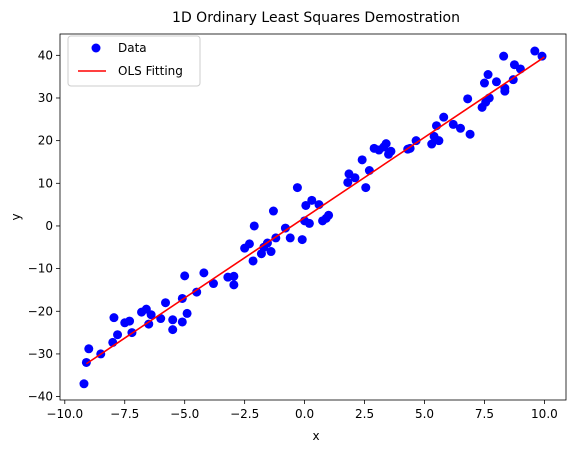 This screenshot has width=578, height=453. What do you see at coordinates (40, 397) in the screenshot?
I see `y-tick-label: −40` at bounding box center [40, 397].